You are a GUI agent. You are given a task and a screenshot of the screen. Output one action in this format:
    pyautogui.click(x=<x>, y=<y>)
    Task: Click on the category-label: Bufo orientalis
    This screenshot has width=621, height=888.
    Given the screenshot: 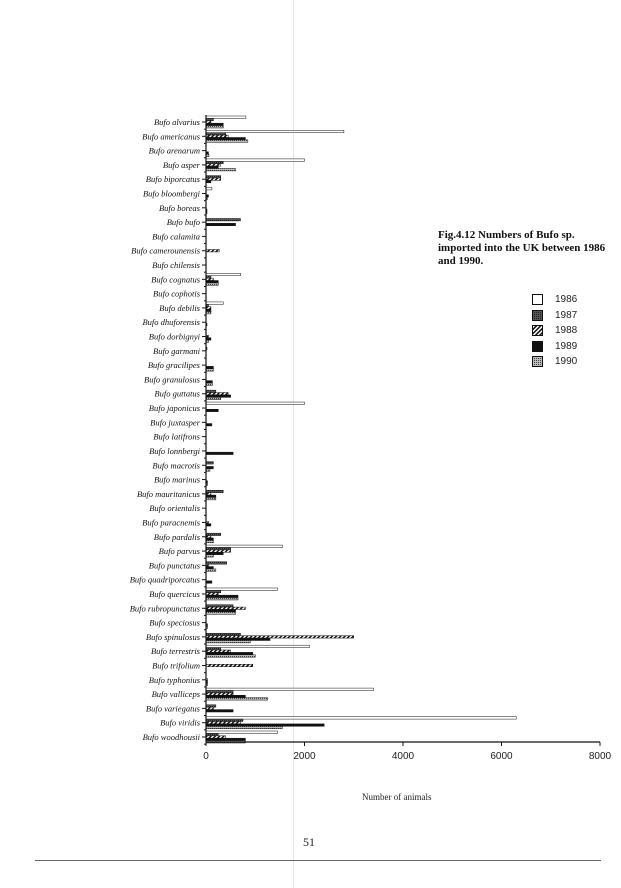 What is the action you would take?
    pyautogui.click(x=174, y=508)
    